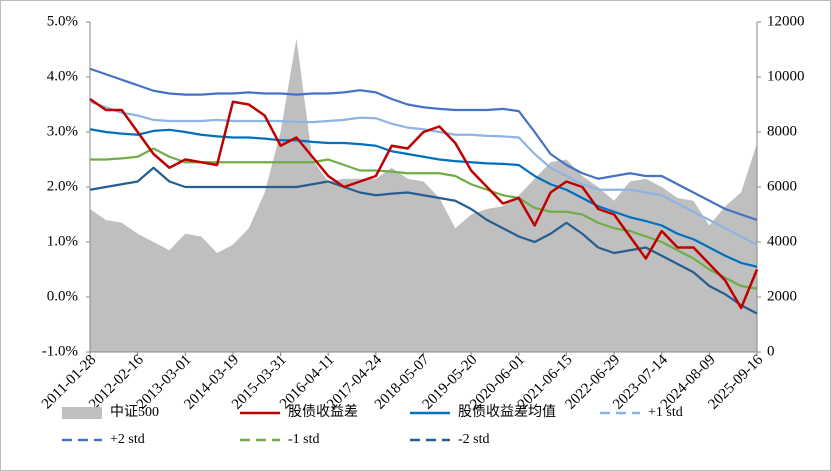  What do you see at coordinates (782, 186) in the screenshot?
I see `y2-tick-label: 6000` at bounding box center [782, 186].